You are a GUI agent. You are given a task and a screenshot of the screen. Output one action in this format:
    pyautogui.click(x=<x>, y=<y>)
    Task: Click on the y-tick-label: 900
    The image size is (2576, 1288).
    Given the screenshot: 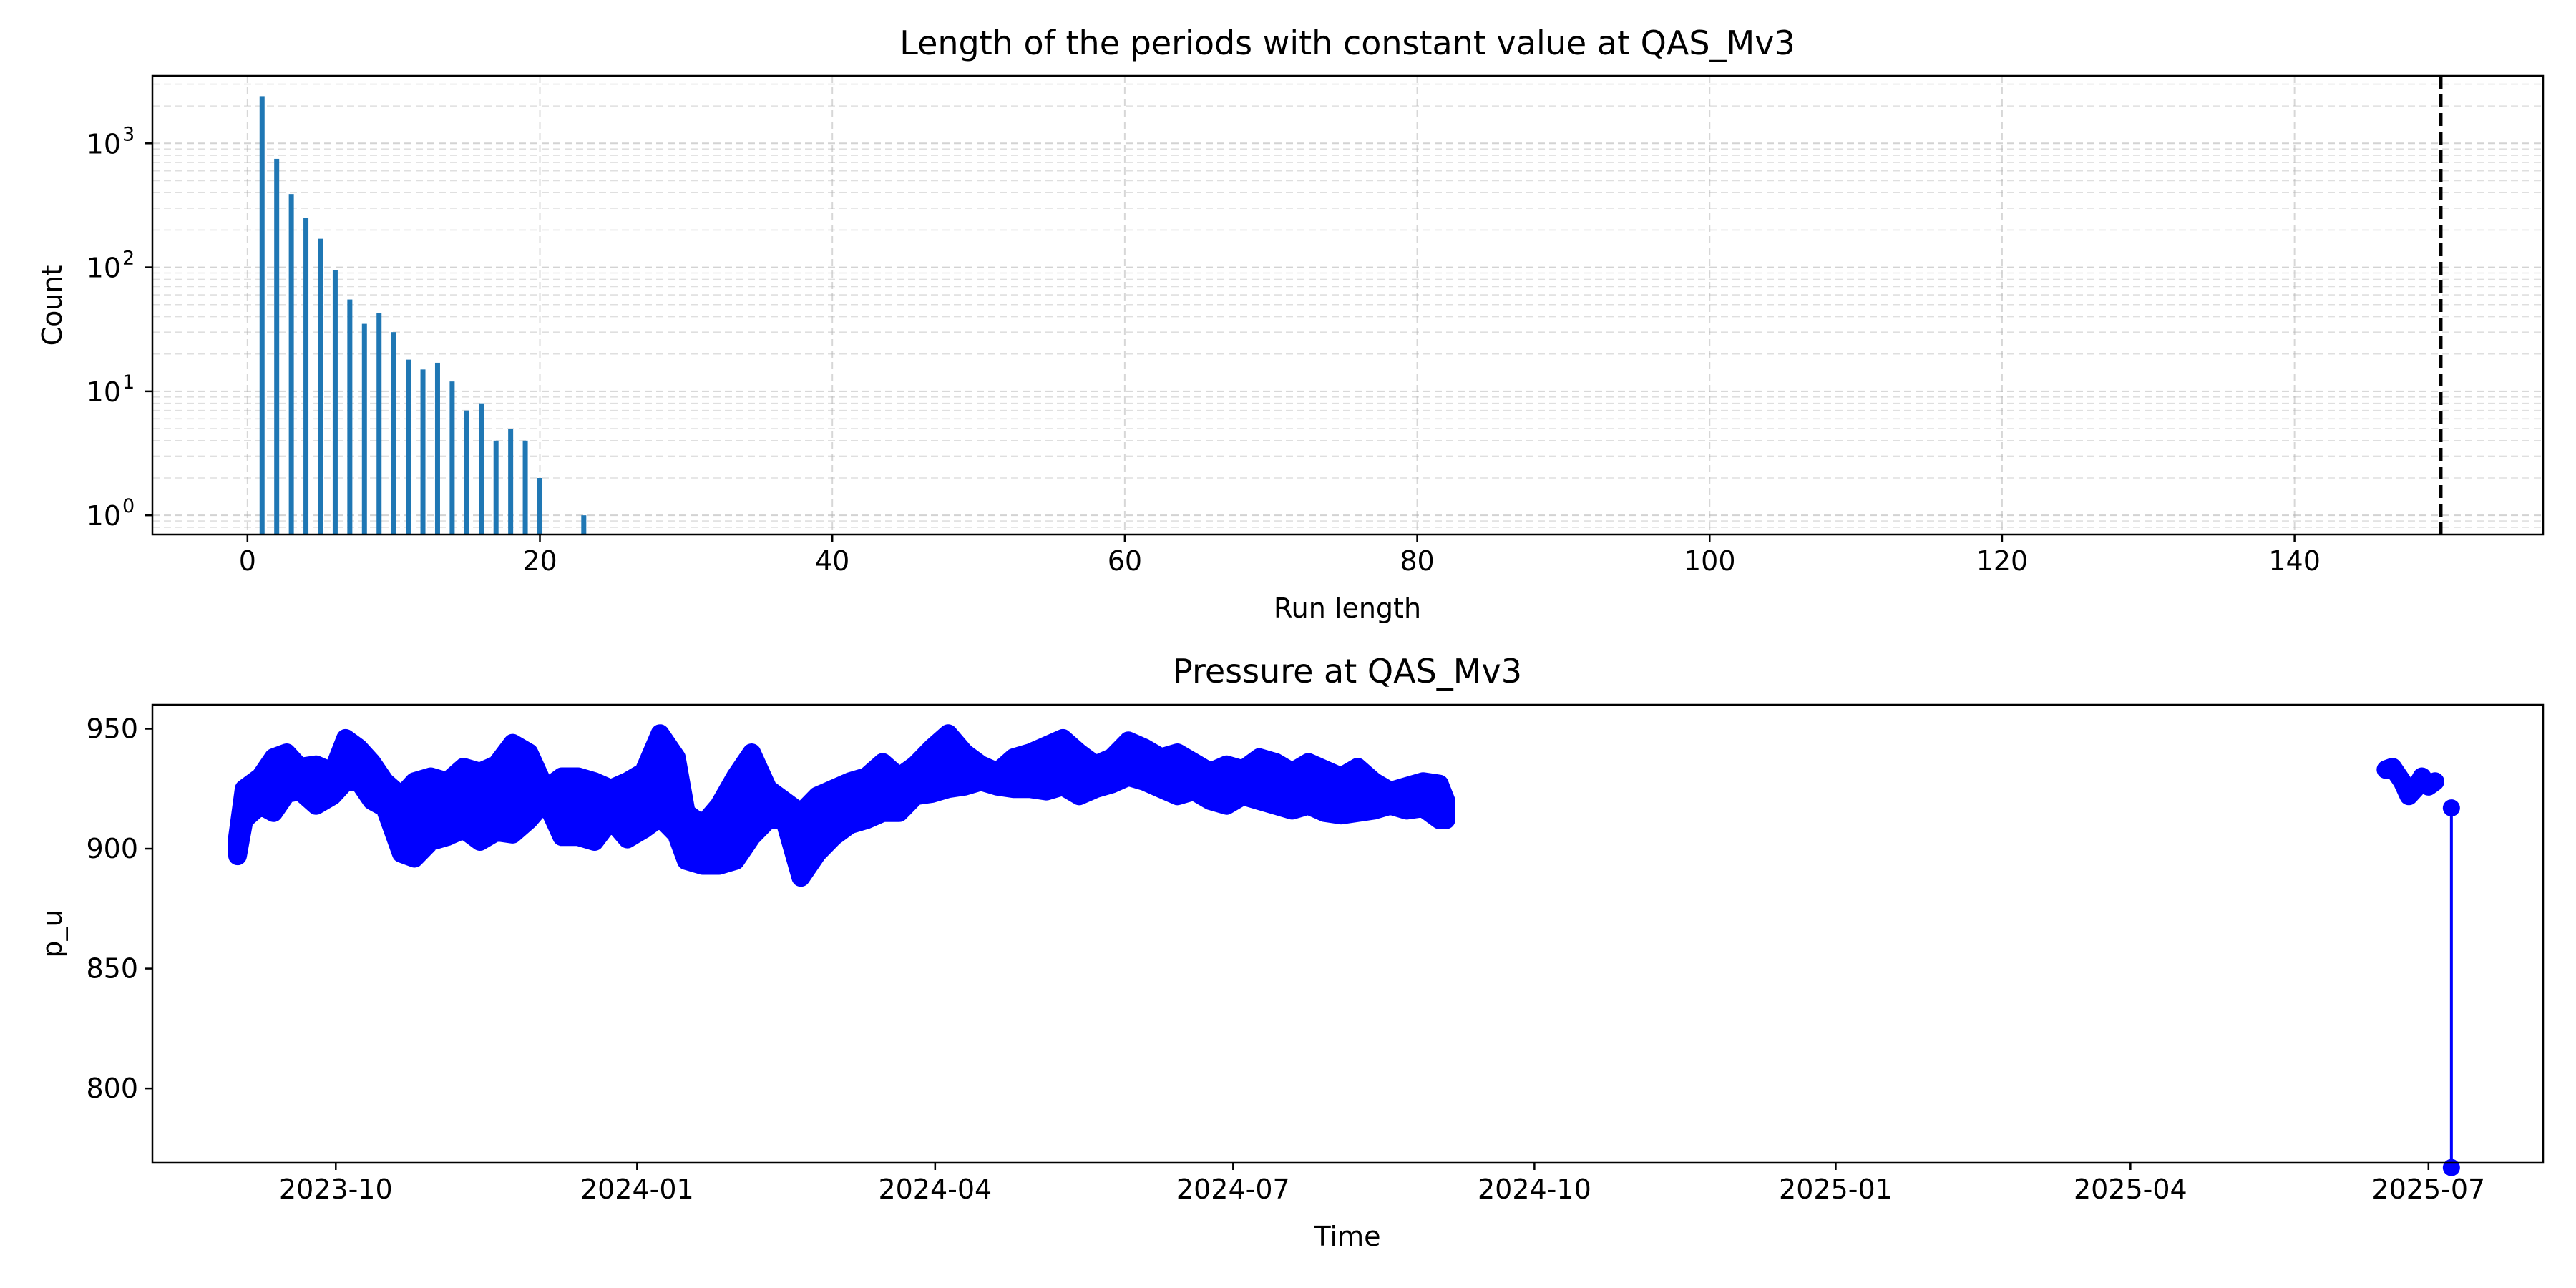 What is the action you would take?
    pyautogui.click(x=112, y=848)
    